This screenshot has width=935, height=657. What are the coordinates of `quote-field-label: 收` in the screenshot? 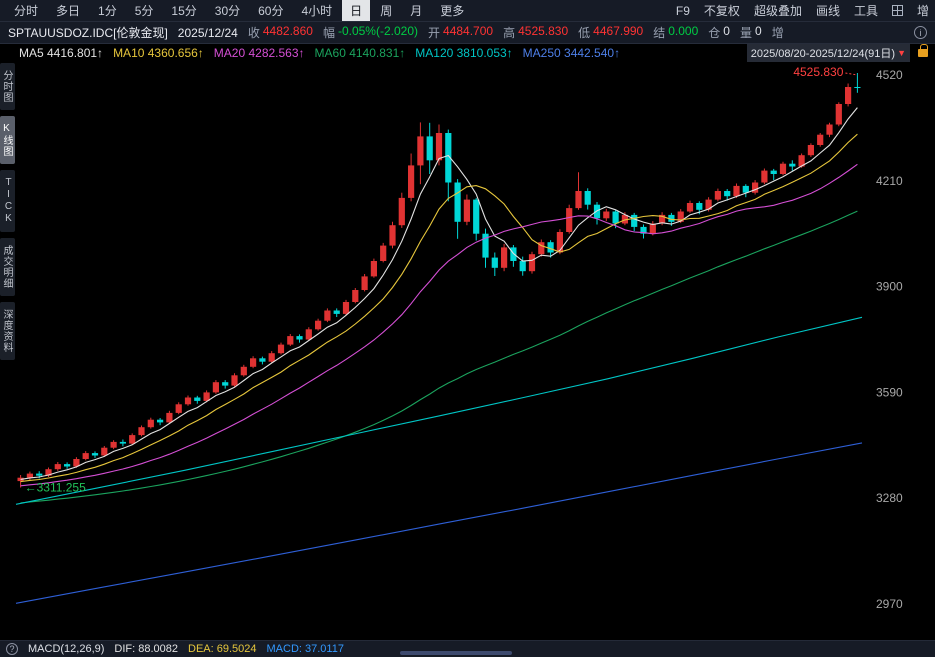 It's located at (253, 33).